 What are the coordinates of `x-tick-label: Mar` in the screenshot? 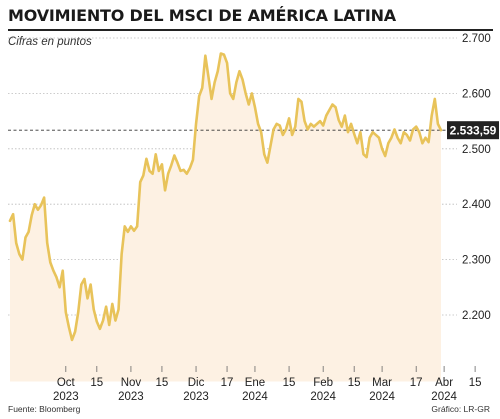 It's located at (382, 383).